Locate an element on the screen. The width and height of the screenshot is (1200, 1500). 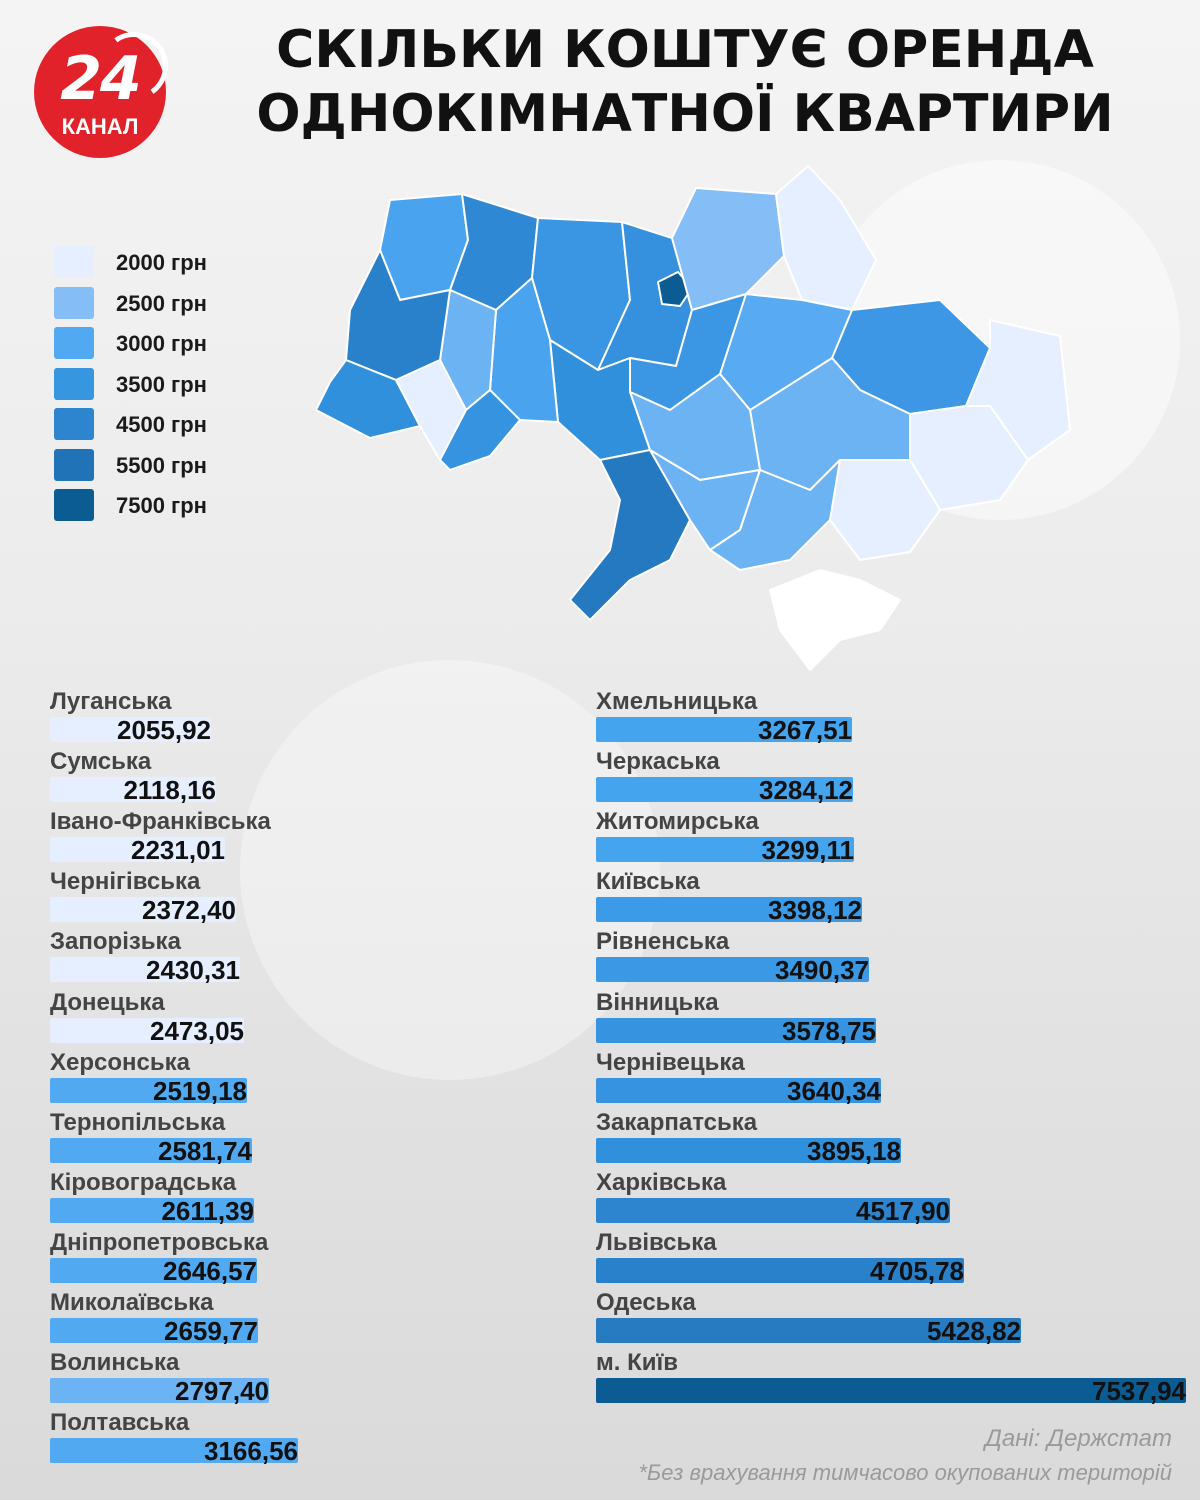
bar-row: Харківська 4517,90 is located at coordinates (778, 1199).